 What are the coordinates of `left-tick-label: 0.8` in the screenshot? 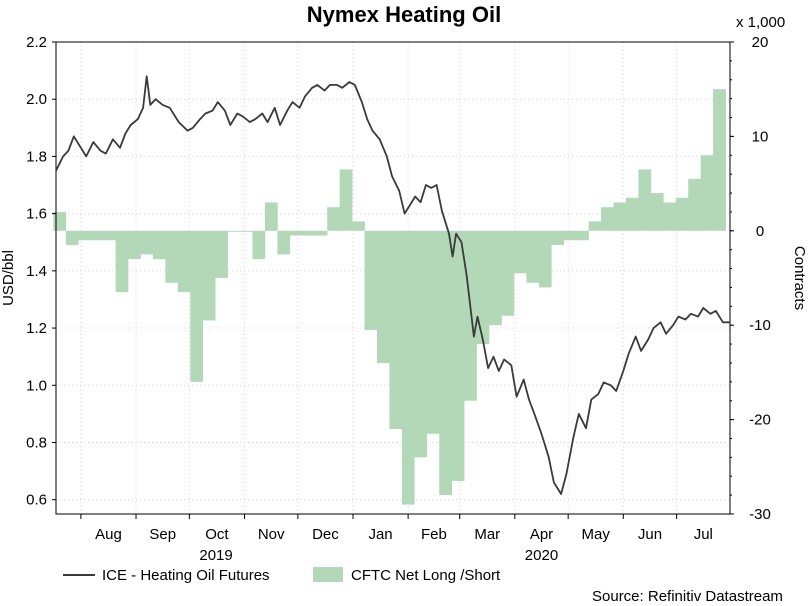 It's located at (36, 442).